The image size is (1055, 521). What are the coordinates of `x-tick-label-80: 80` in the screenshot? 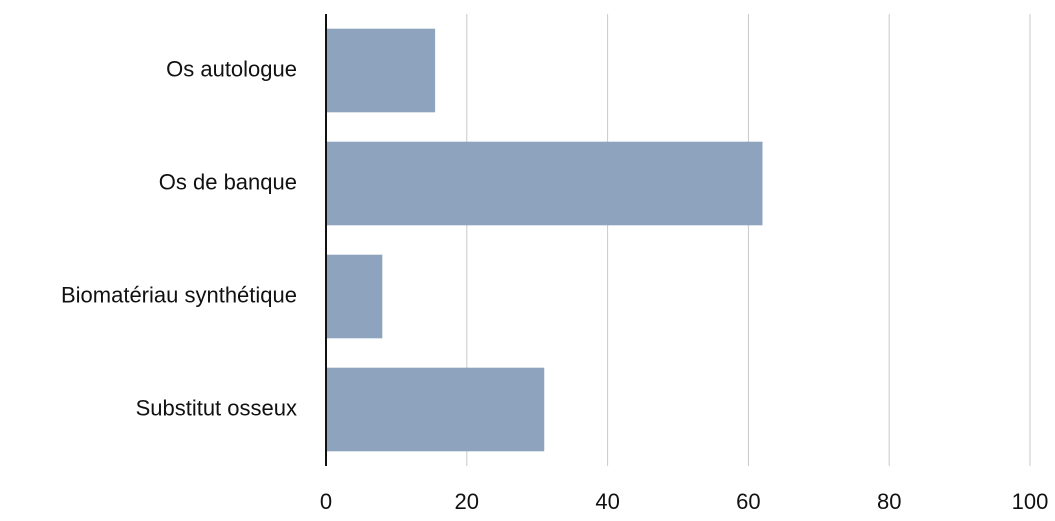 It's located at (889, 501).